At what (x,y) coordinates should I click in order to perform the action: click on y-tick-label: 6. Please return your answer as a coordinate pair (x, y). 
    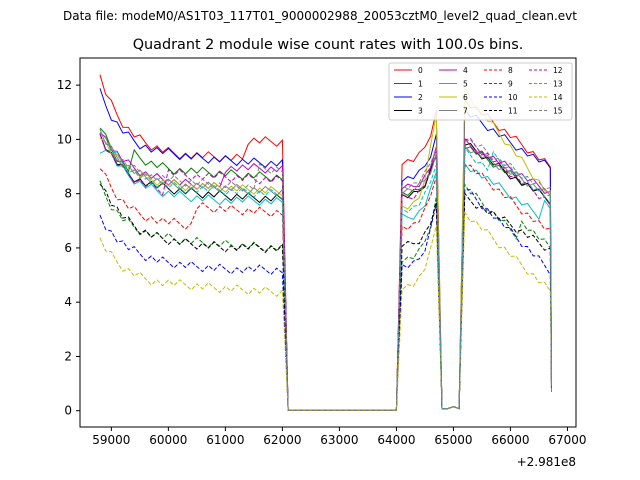
    Looking at the image, I should click on (68, 248).